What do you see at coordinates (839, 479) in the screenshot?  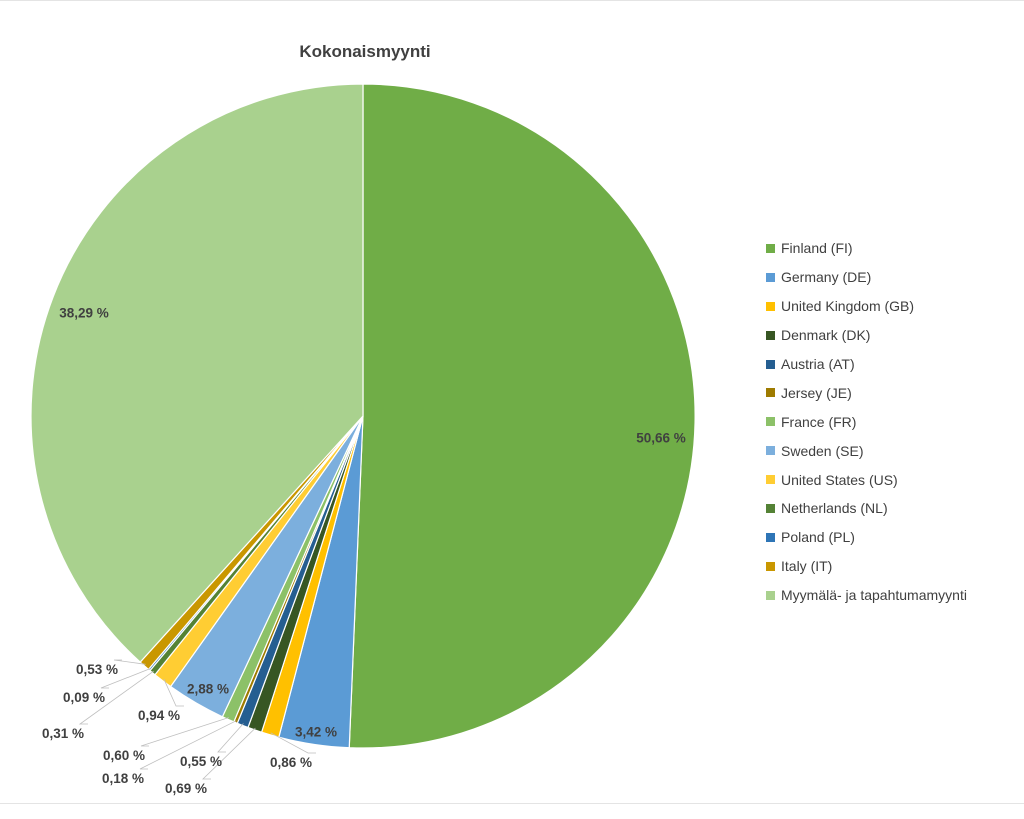 I see `legend-label: United States (US)` at bounding box center [839, 479].